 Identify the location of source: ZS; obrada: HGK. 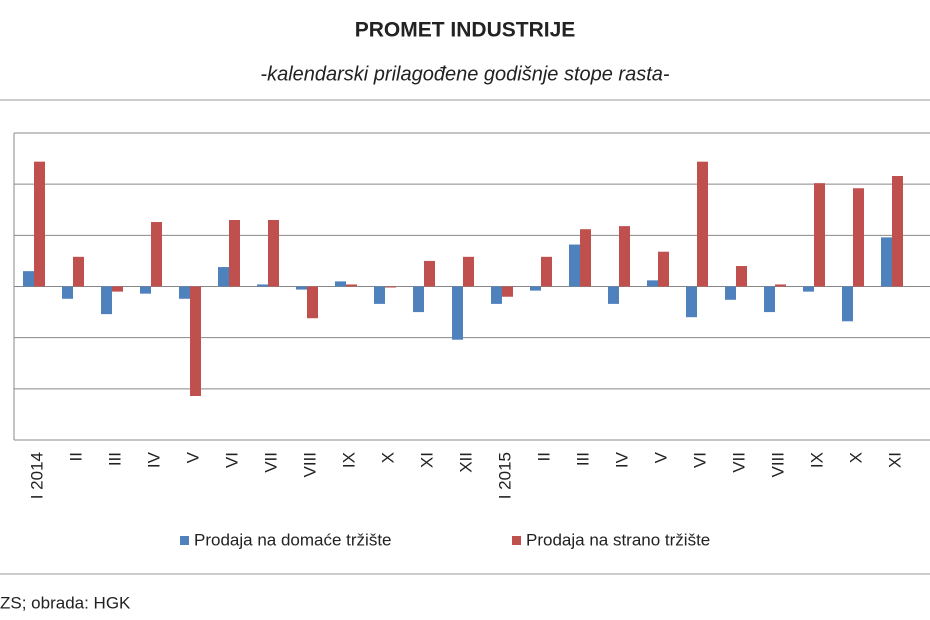
(65, 602).